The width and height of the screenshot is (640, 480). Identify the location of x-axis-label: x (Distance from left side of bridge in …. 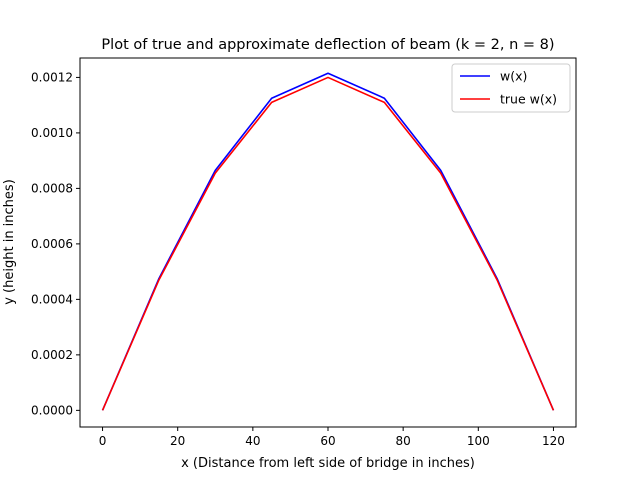
(328, 463).